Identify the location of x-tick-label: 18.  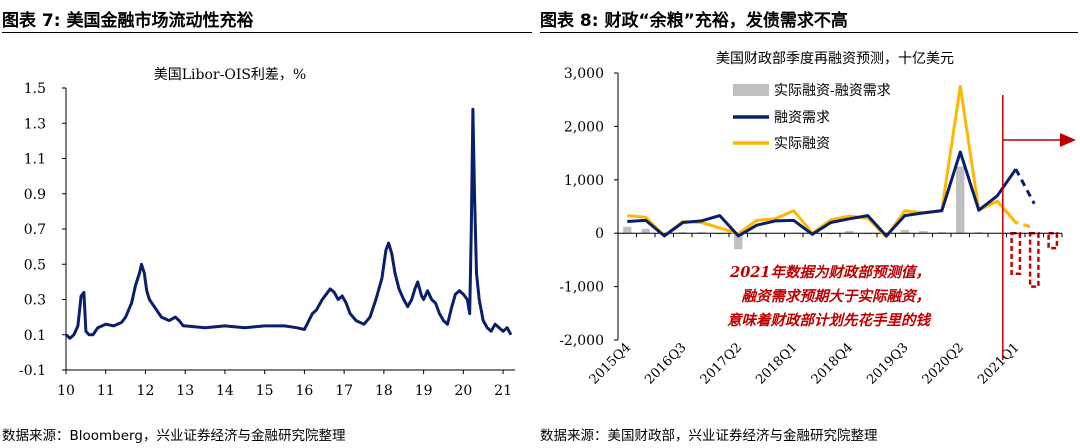
(384, 391).